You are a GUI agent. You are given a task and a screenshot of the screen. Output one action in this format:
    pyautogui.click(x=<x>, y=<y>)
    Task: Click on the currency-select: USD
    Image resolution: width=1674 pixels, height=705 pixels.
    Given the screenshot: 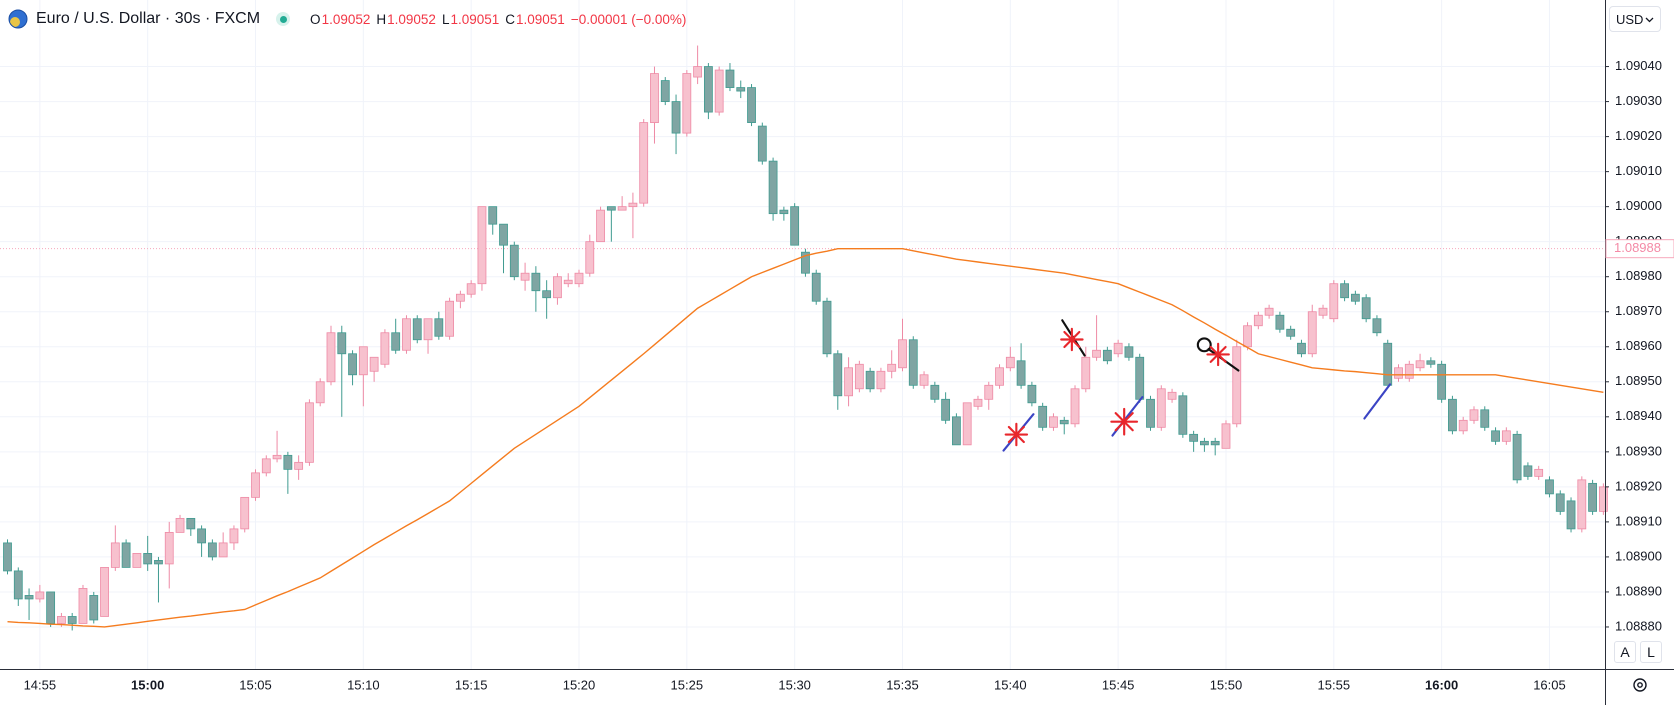 What is the action you would take?
    pyautogui.click(x=1635, y=19)
    